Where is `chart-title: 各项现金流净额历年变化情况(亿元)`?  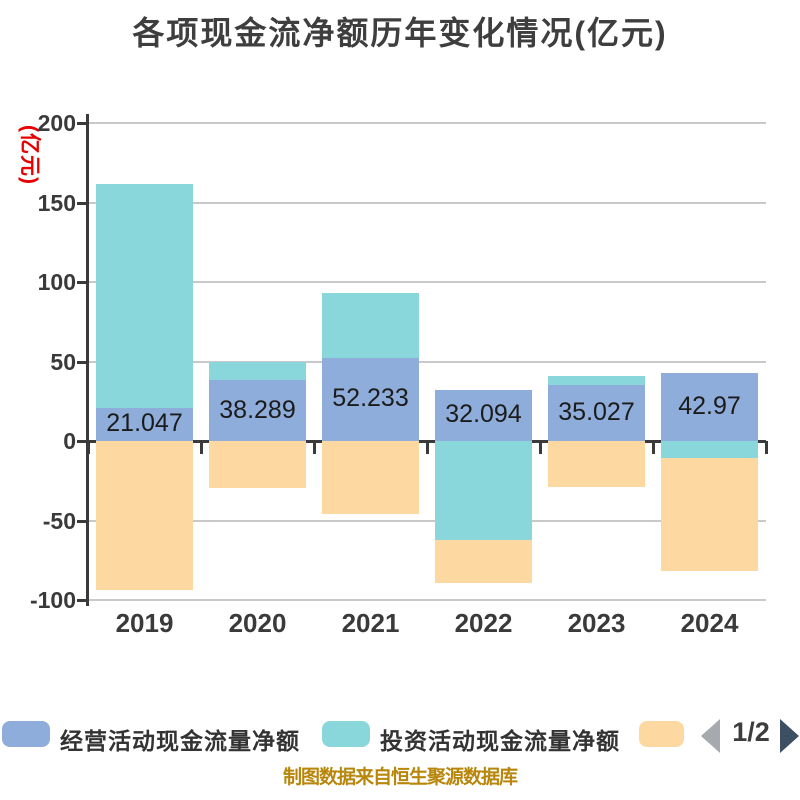
chart-title: 各项现金流净额历年变化情况(亿元) is located at coordinates (400, 33).